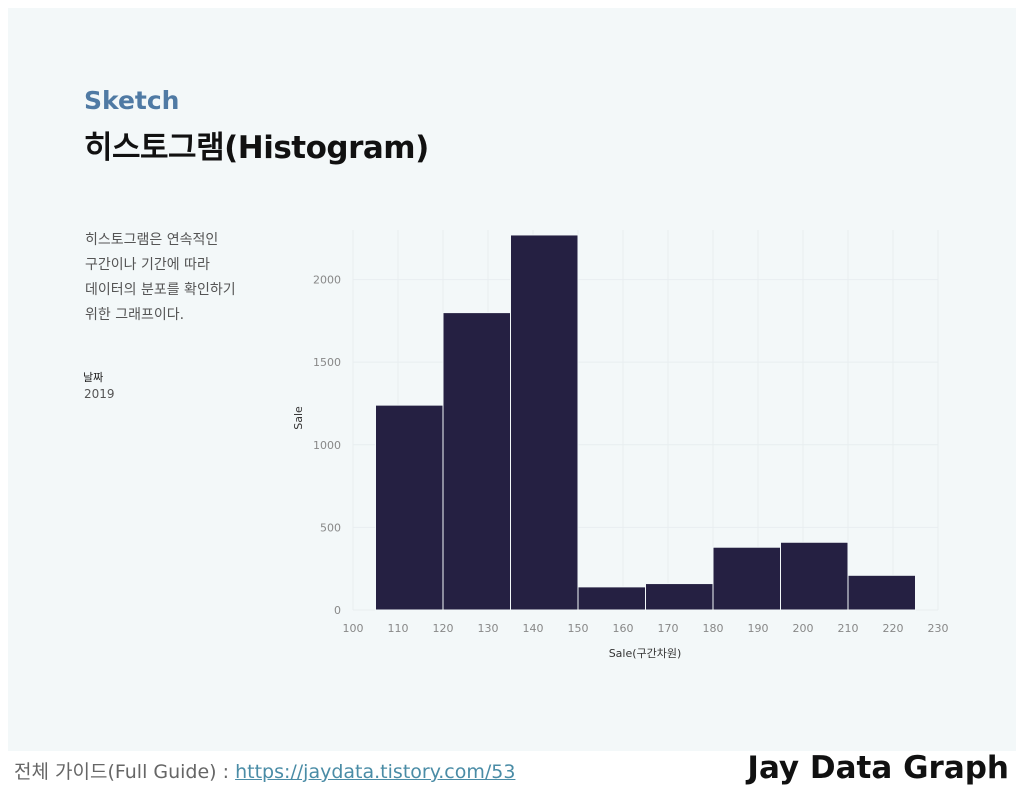  I want to click on y-tick-label: 500, so click(330, 527).